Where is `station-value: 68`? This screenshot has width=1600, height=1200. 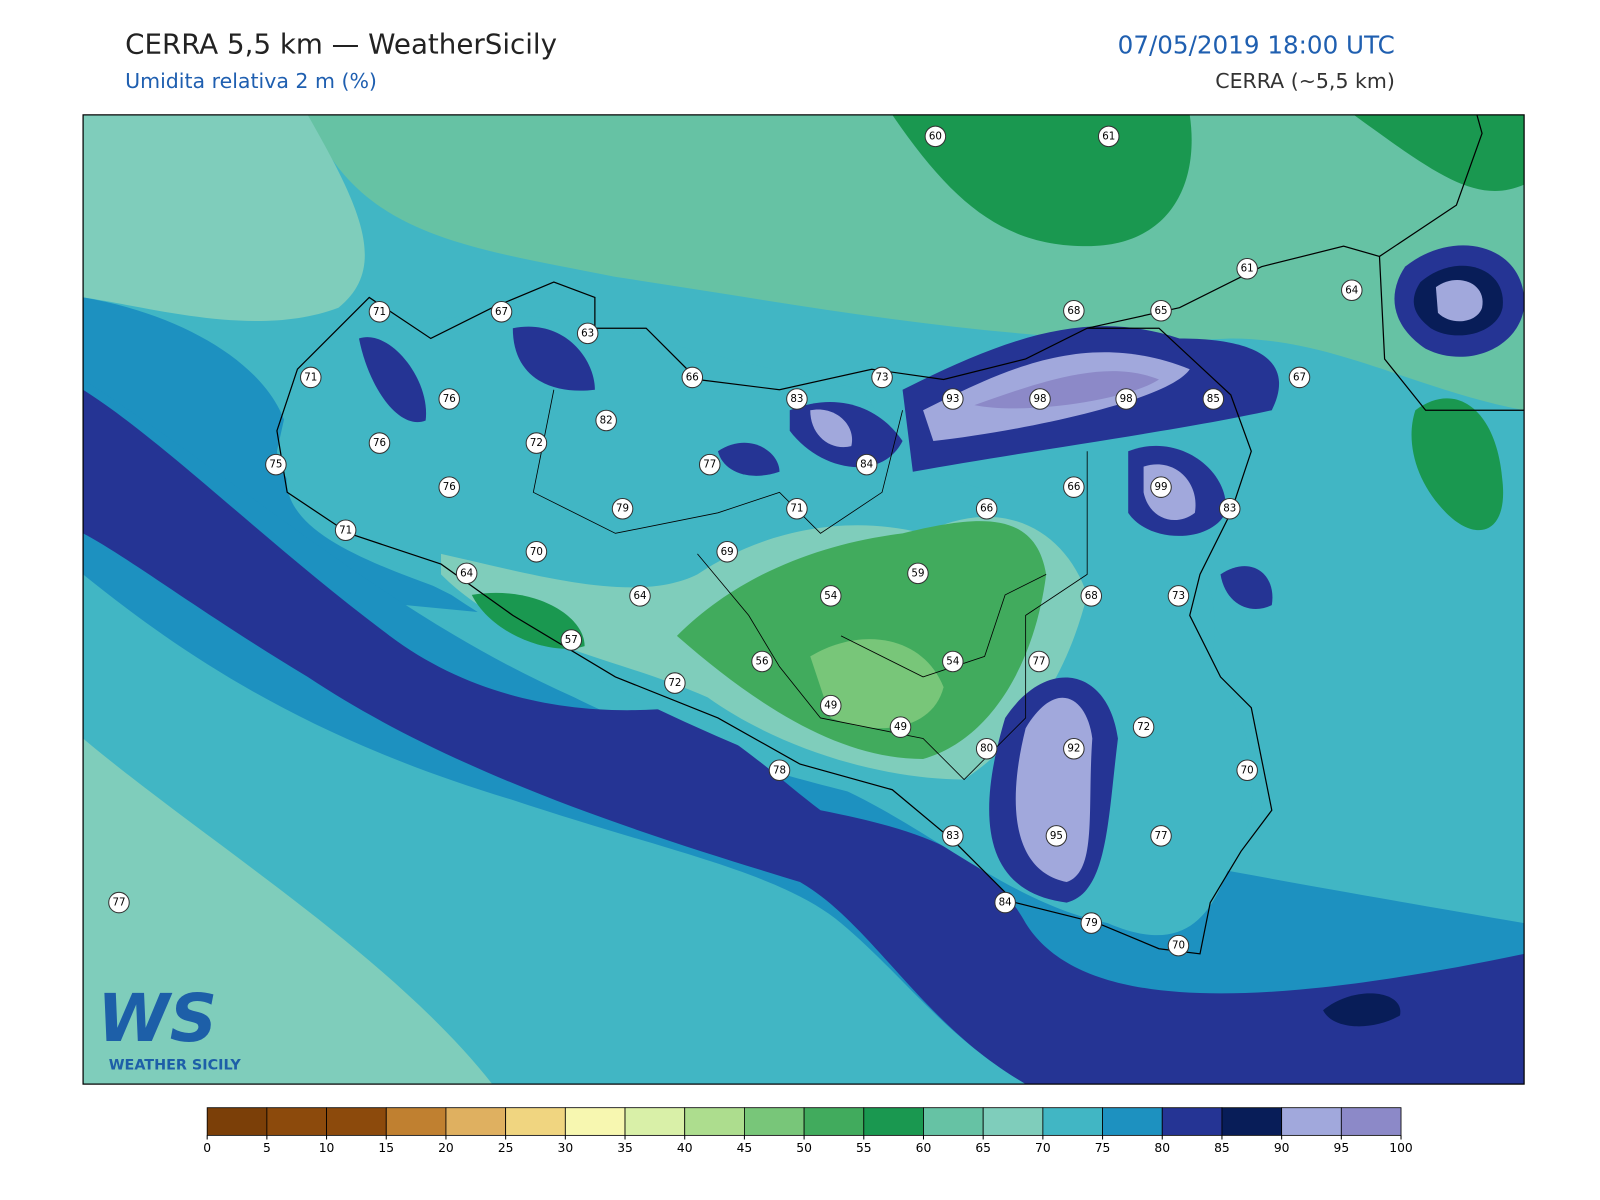
station-value: 68 is located at coordinates (1073, 311).